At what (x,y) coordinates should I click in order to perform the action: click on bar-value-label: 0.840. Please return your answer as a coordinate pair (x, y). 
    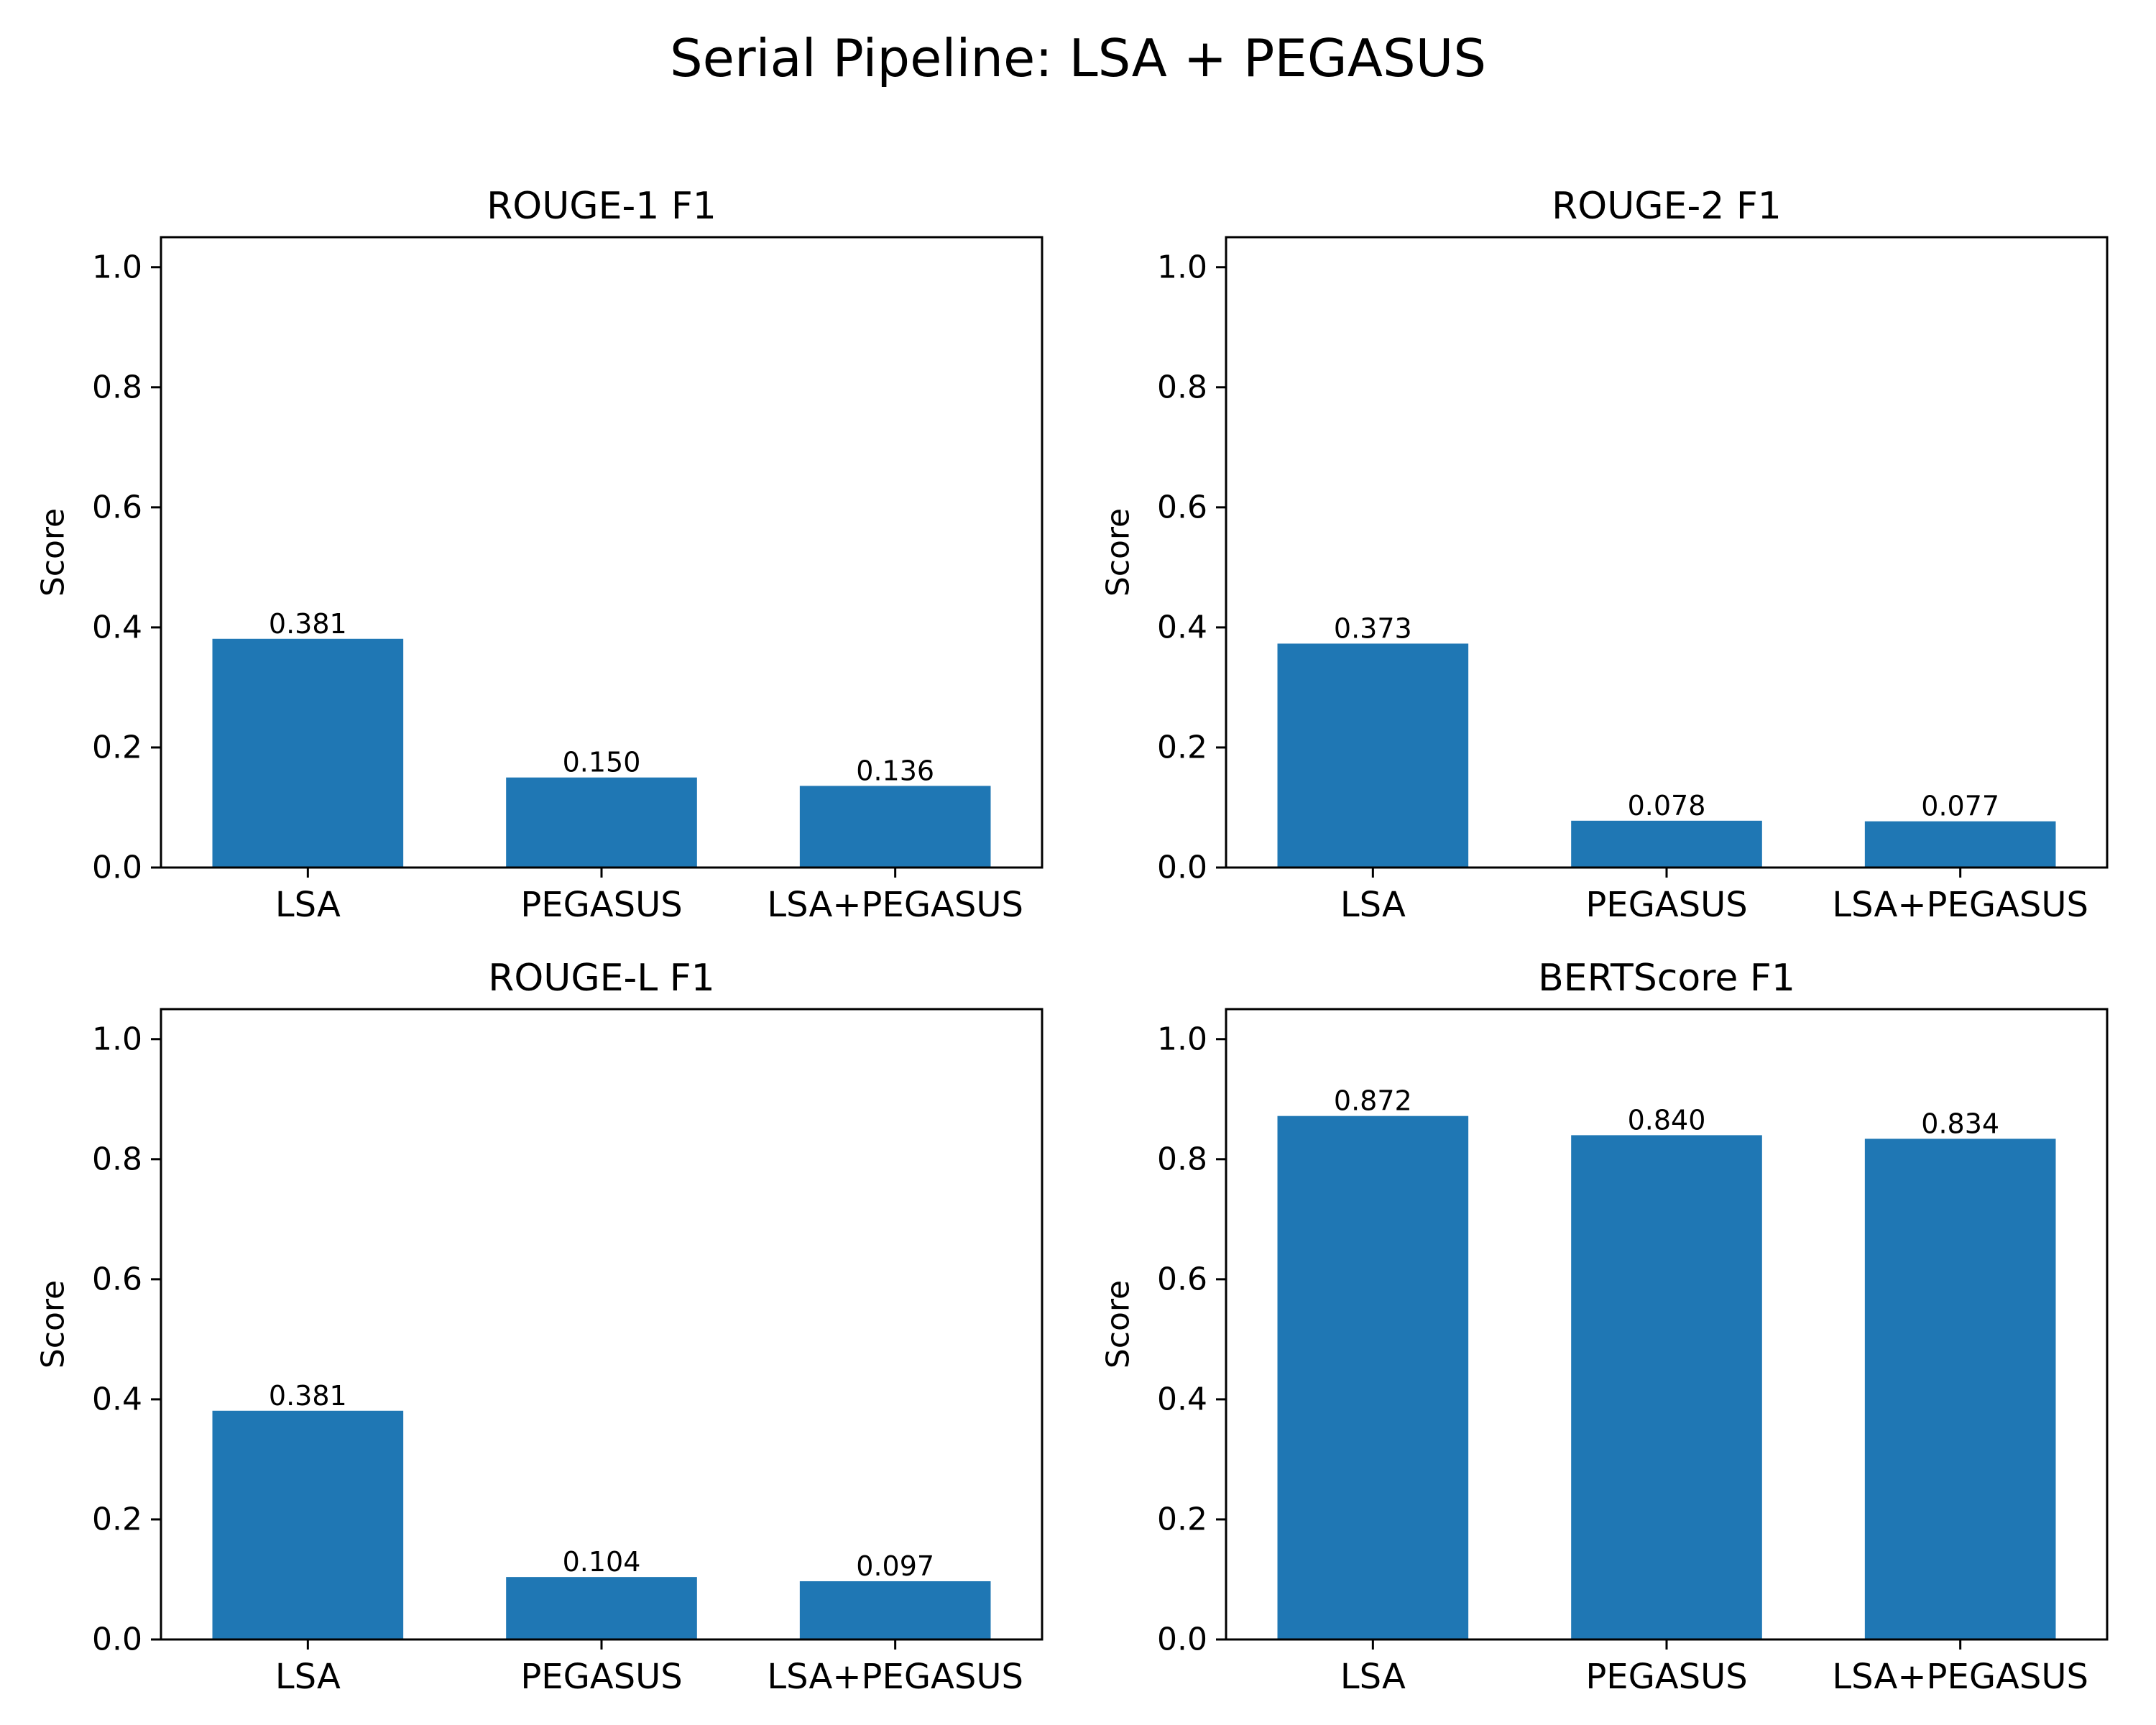
    Looking at the image, I should click on (1667, 1120).